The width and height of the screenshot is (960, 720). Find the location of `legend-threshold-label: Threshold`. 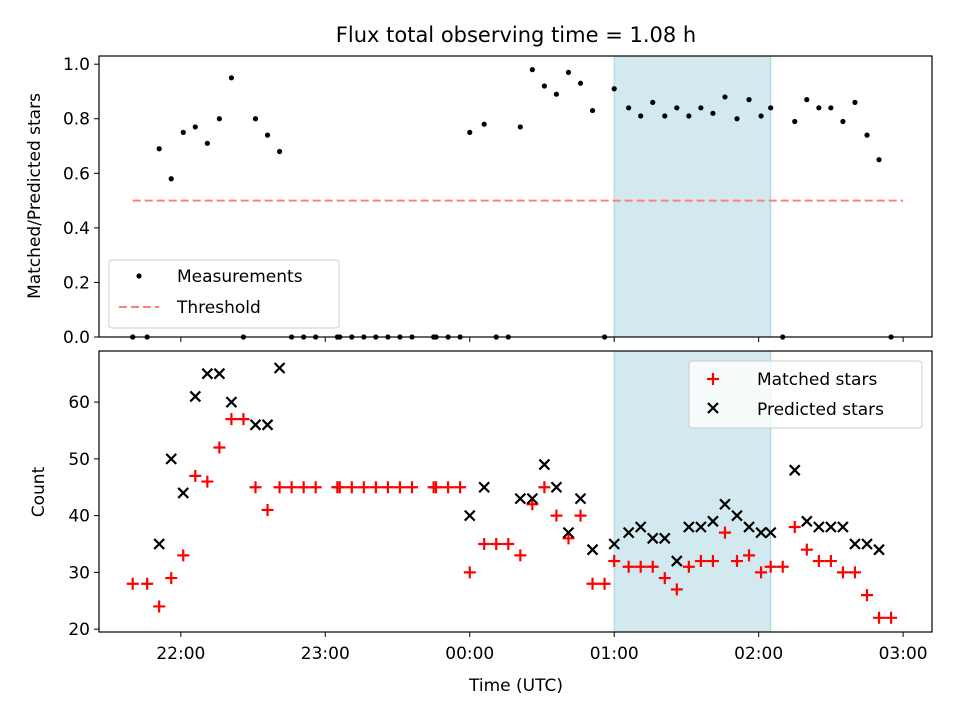

legend-threshold-label: Threshold is located at coordinates (218, 308).